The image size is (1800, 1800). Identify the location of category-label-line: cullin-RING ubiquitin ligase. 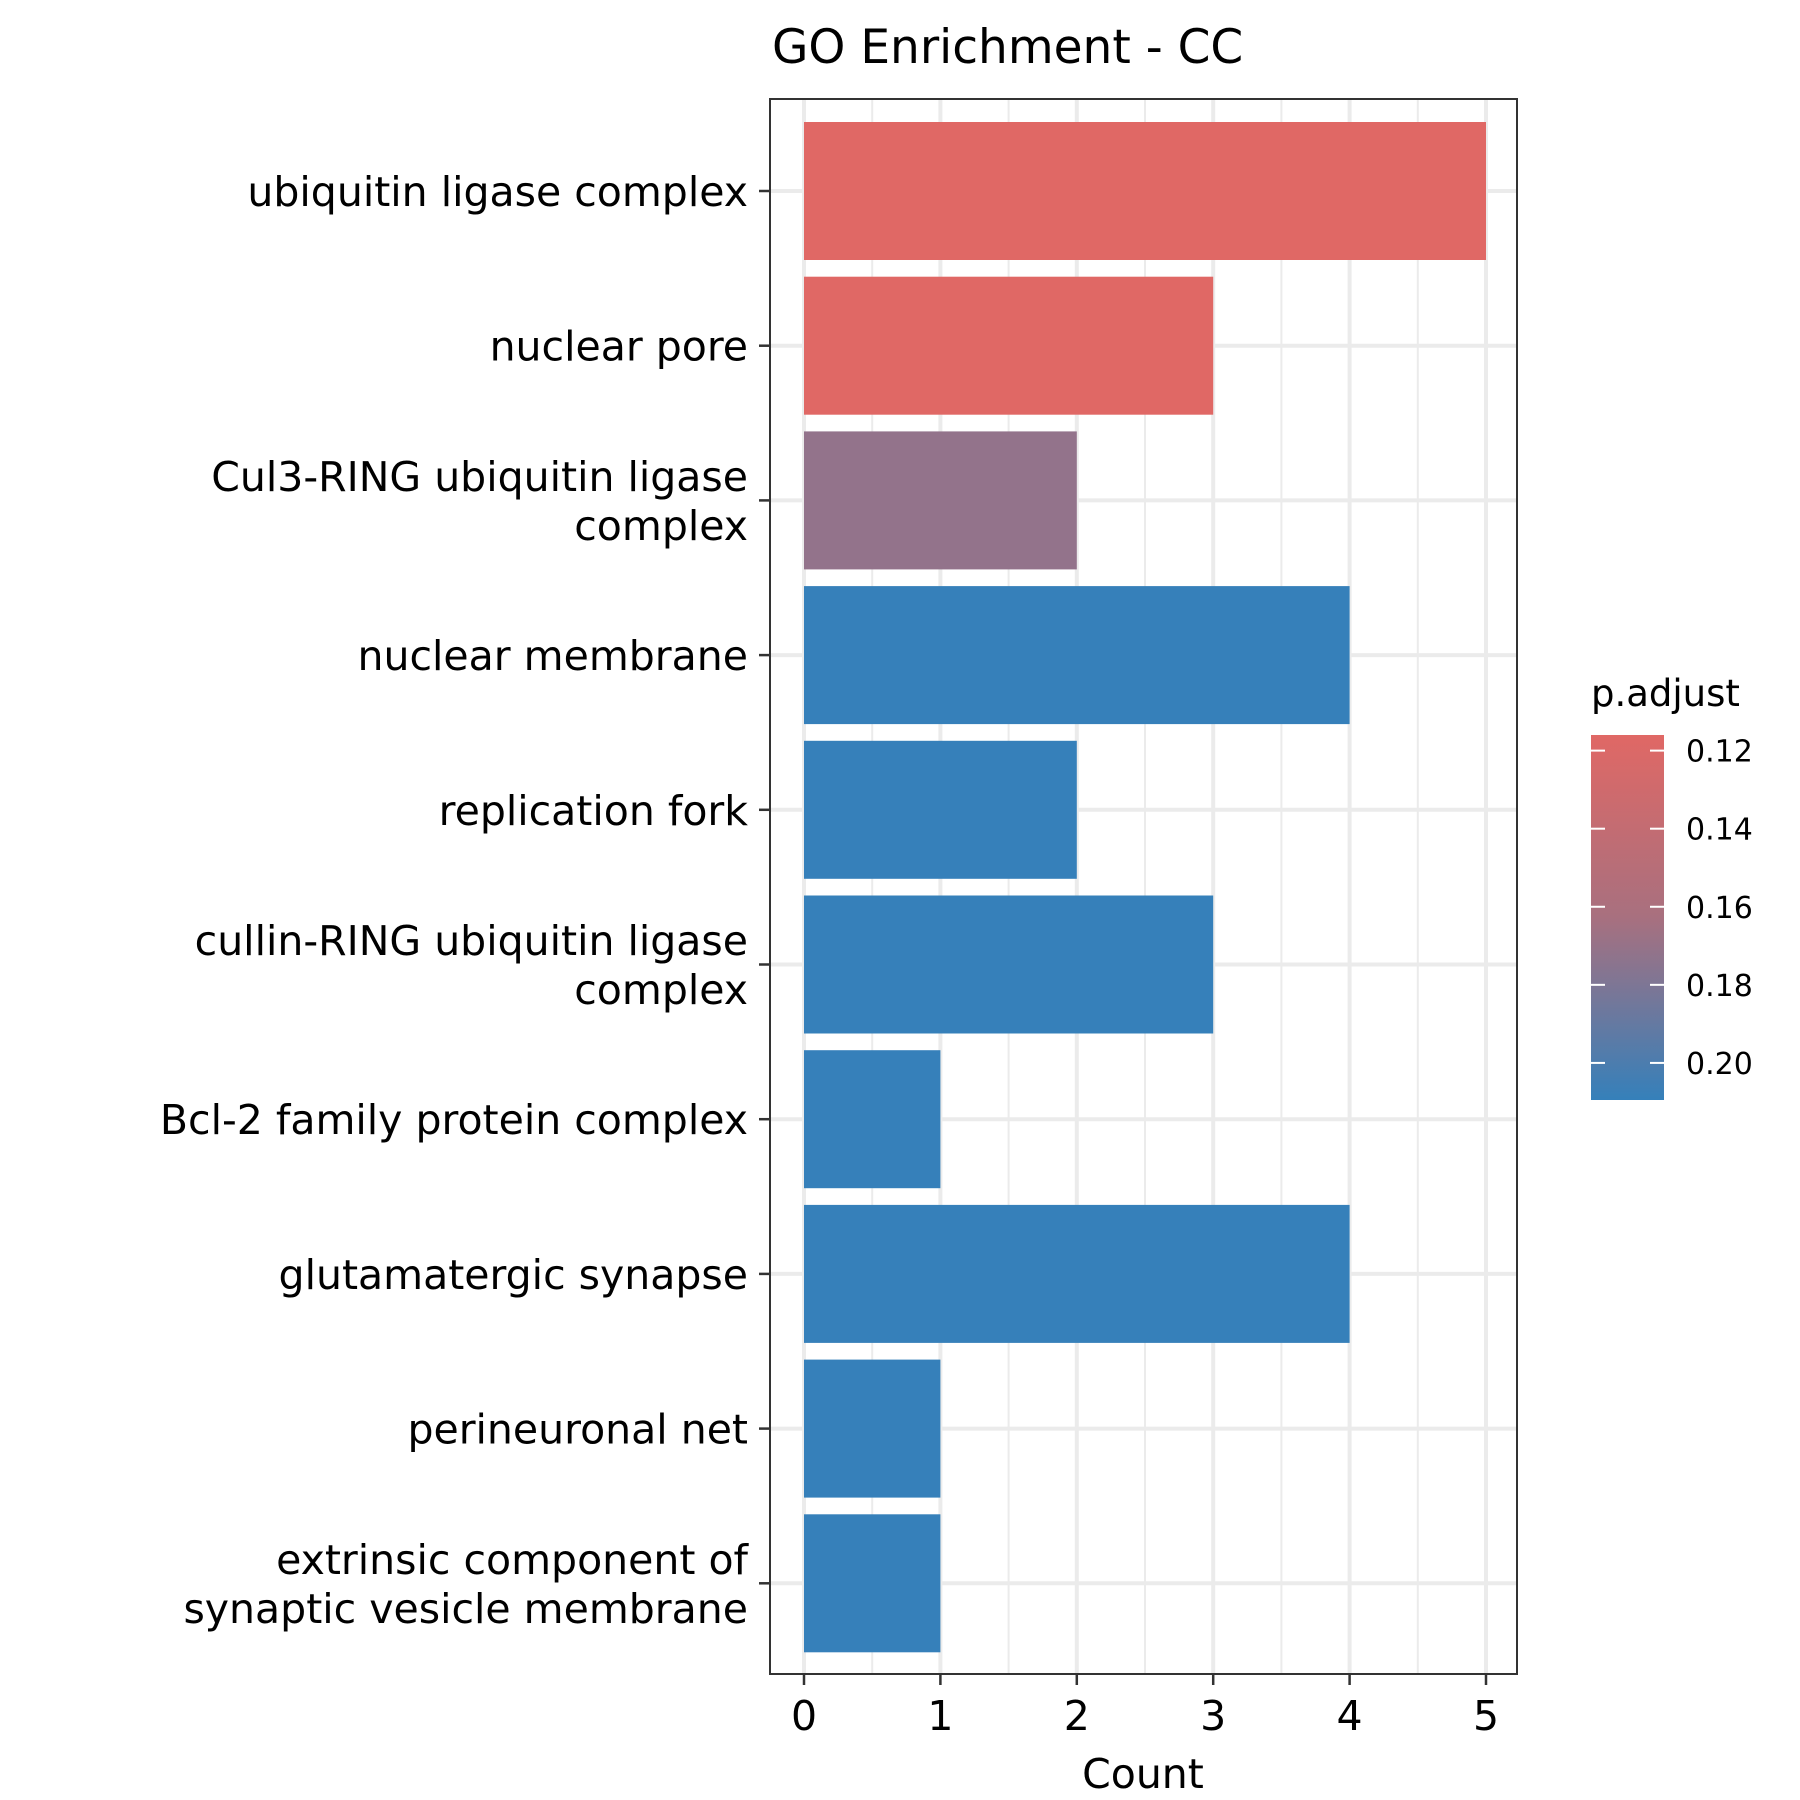
(471, 941).